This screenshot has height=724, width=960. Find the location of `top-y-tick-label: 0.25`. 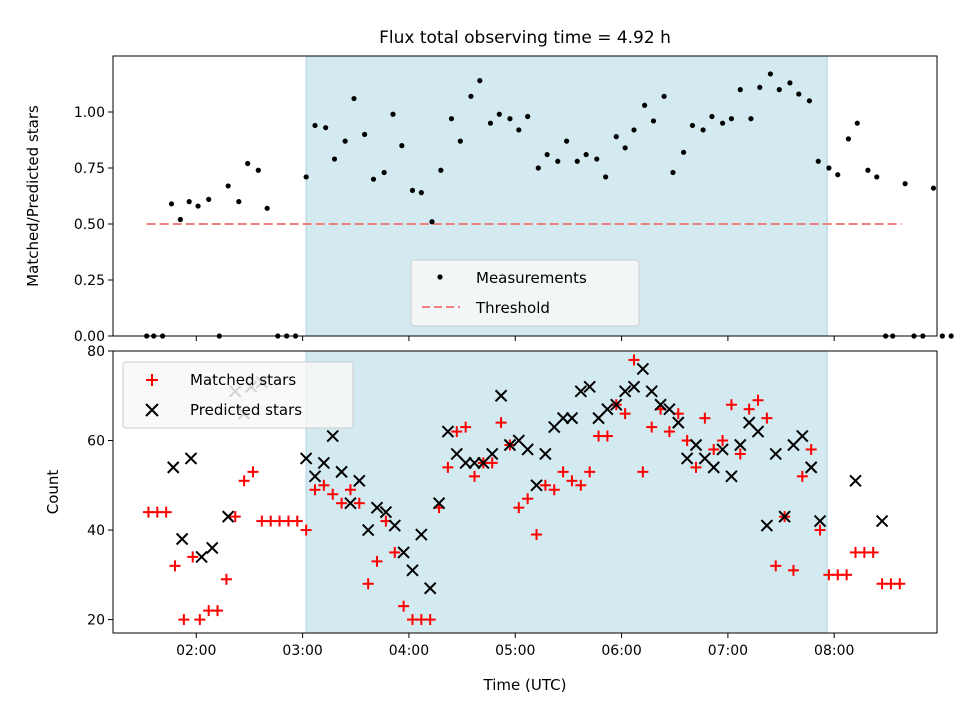

top-y-tick-label: 0.25 is located at coordinates (89, 281).